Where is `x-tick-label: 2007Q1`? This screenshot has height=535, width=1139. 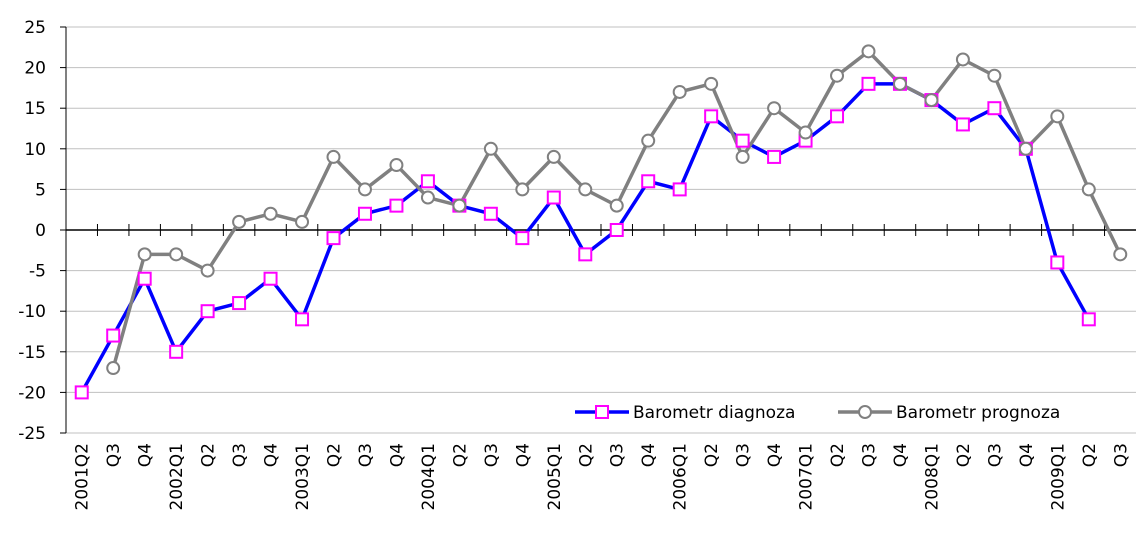
x-tick-label: 2007Q1 is located at coordinates (807, 476).